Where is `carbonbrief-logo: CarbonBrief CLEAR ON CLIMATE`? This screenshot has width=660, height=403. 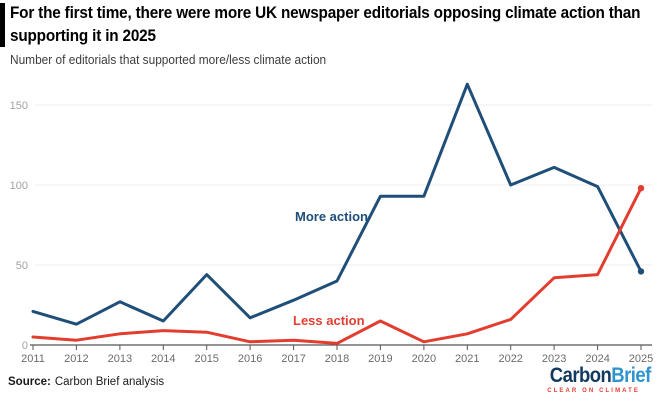 carbonbrief-logo: CarbonBrief CLEAR ON CLIMATE is located at coordinates (593, 379).